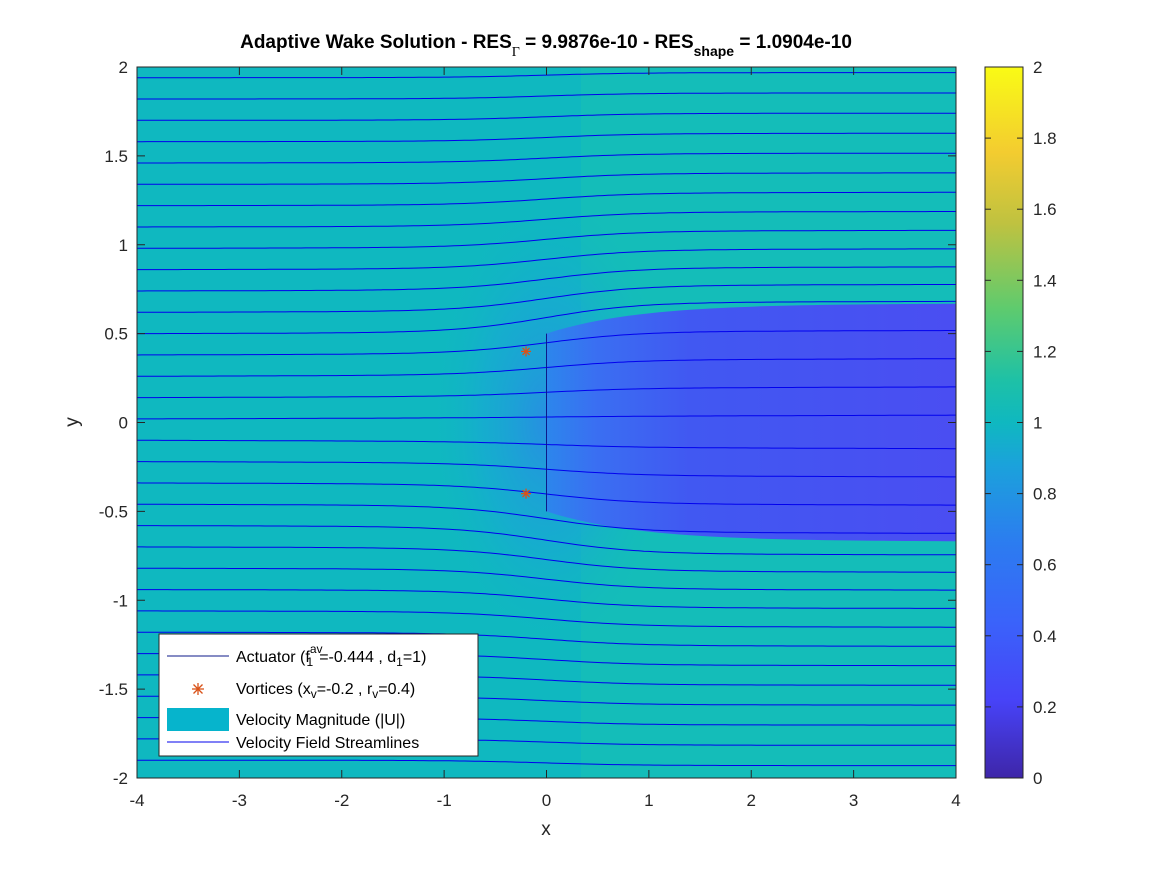 Image resolution: width=1167 pixels, height=875 pixels. I want to click on colorbar-ticks: 0 0.2 0.4 0.6 0.8 1 1.2 1.4 1.6 1.8 2, so click(1021, 423).